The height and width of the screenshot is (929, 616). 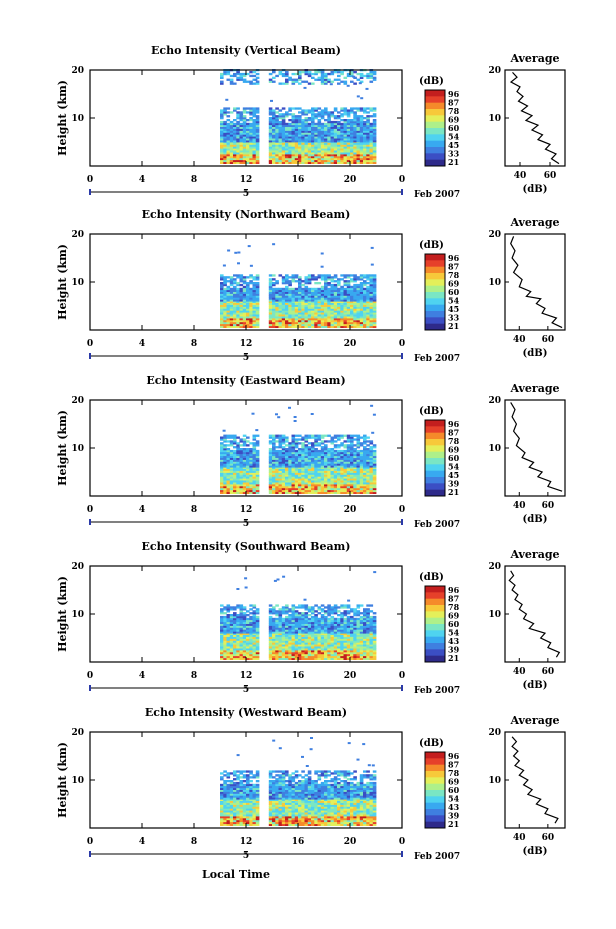 What do you see at coordinates (298, 180) in the screenshot?
I see `x-tick-label: 16` at bounding box center [298, 180].